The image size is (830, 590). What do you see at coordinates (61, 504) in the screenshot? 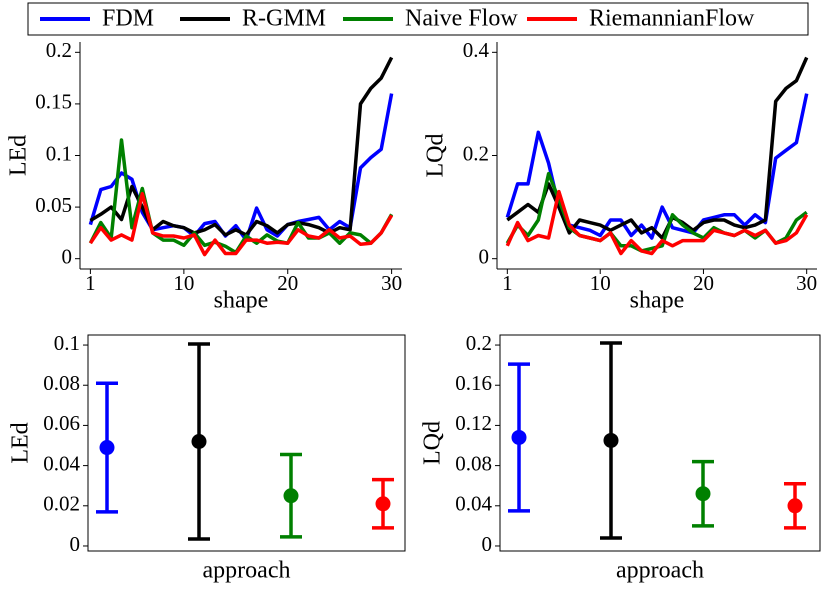
I see `y-tick-label: 0.02` at bounding box center [61, 504].